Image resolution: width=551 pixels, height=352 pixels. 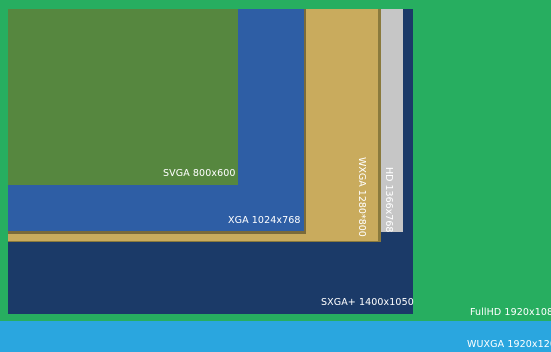 What do you see at coordinates (199, 173) in the screenshot?
I see `svga-label: SVGA 800x600` at bounding box center [199, 173].